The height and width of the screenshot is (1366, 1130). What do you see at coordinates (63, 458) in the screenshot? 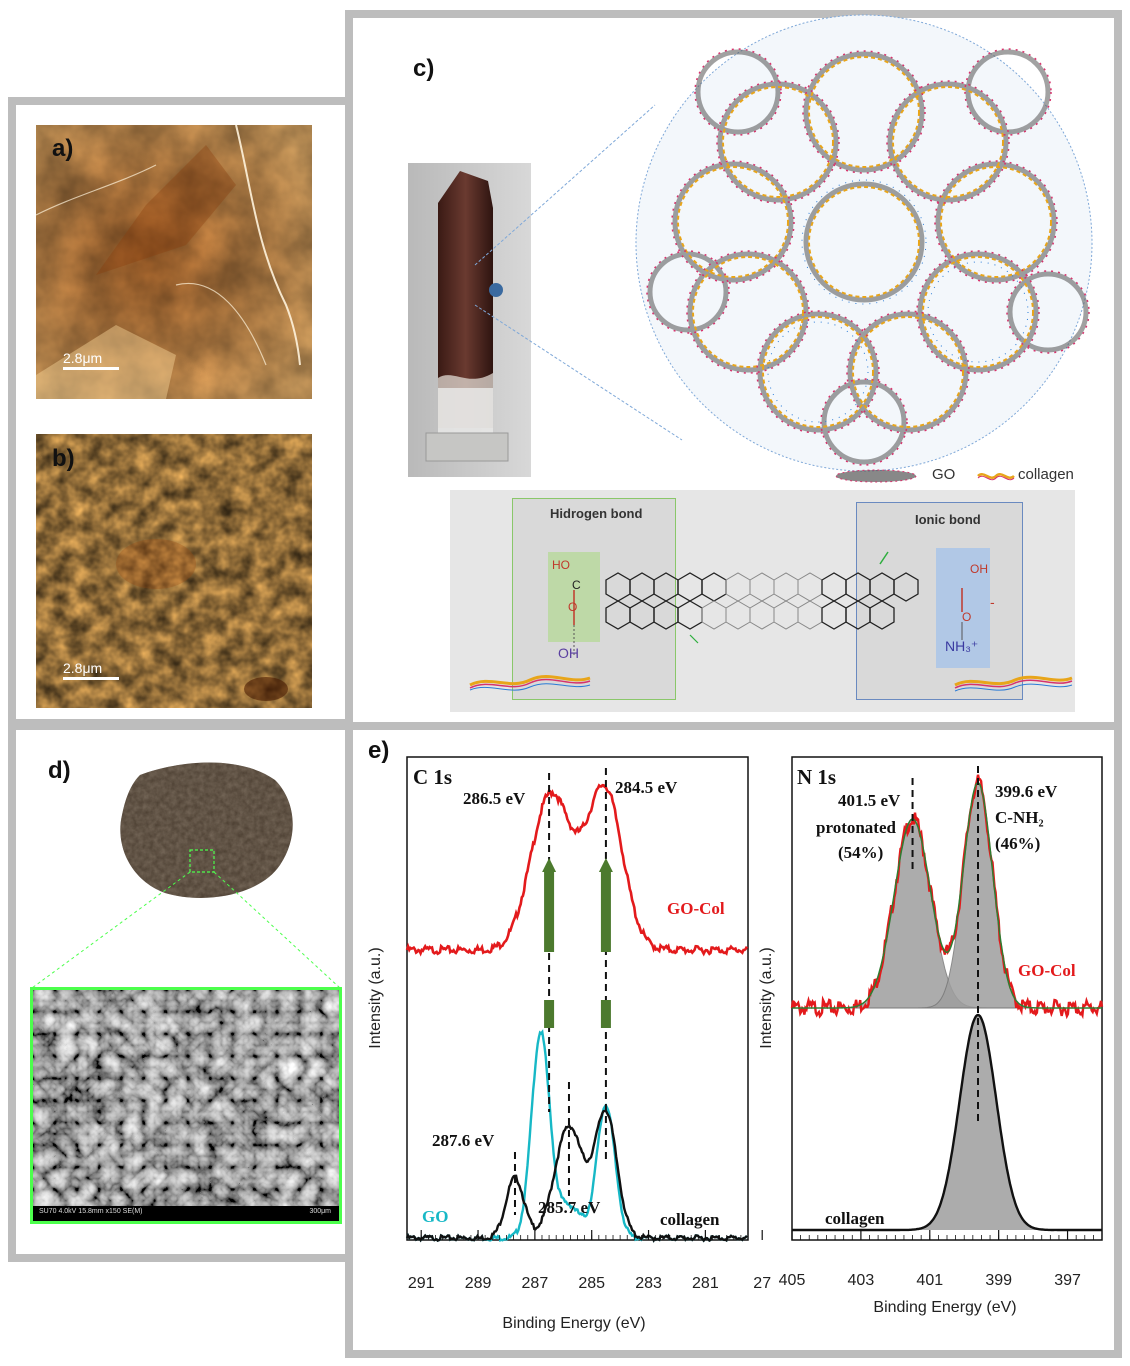
I see `panel-b-label: b)` at bounding box center [63, 458].